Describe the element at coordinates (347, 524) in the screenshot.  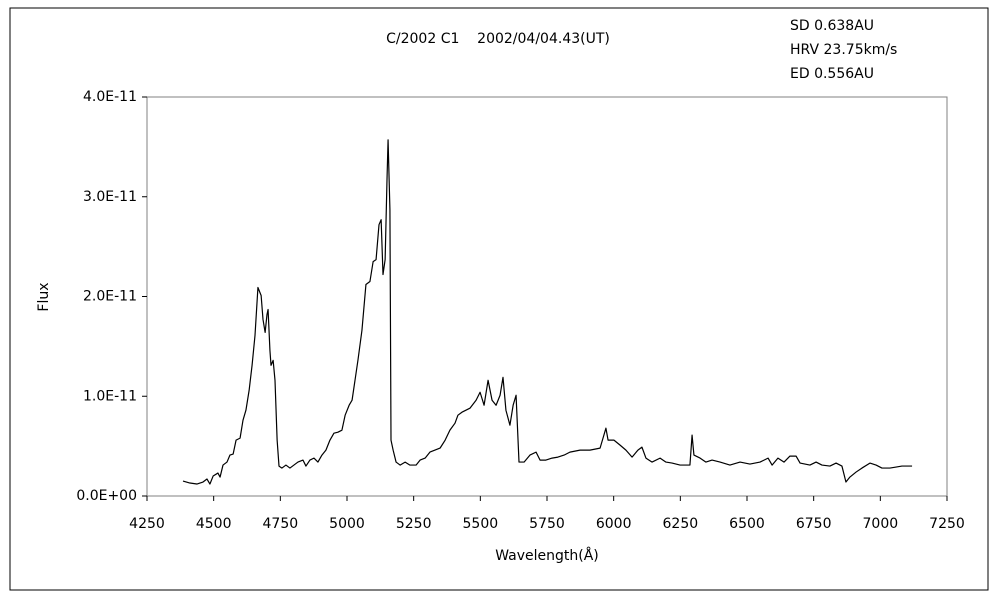
I see `x-tick-label: 5000` at that location.